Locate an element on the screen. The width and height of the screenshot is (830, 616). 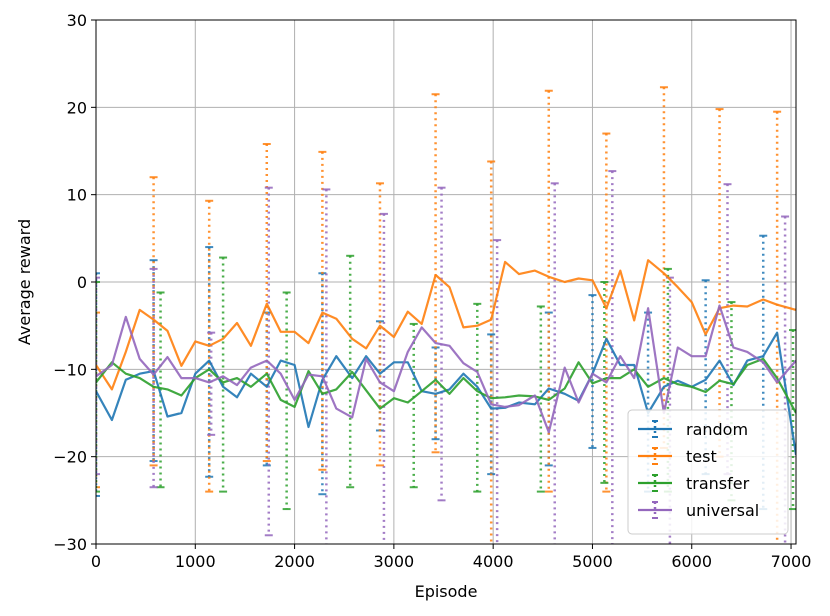
x-axis-title: Episode is located at coordinates (446, 591).